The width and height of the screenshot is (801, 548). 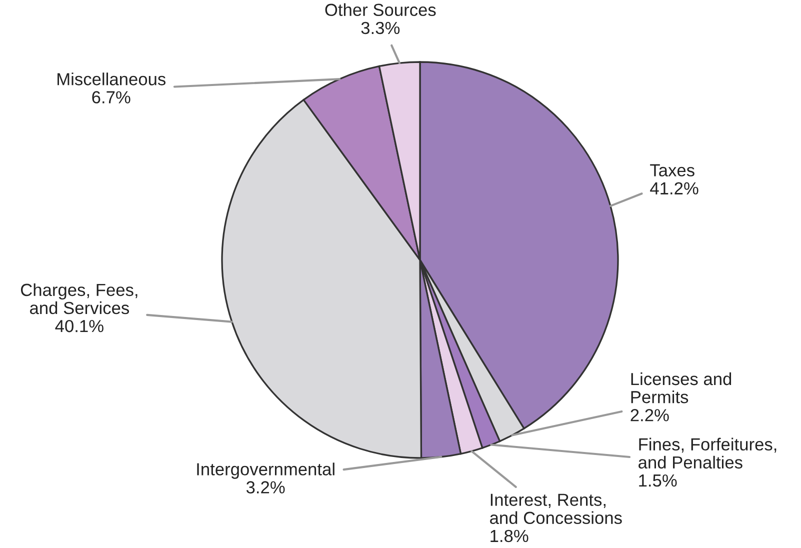 I want to click on slice-label: Interest, Rents, and Concessions, so click(x=556, y=509).